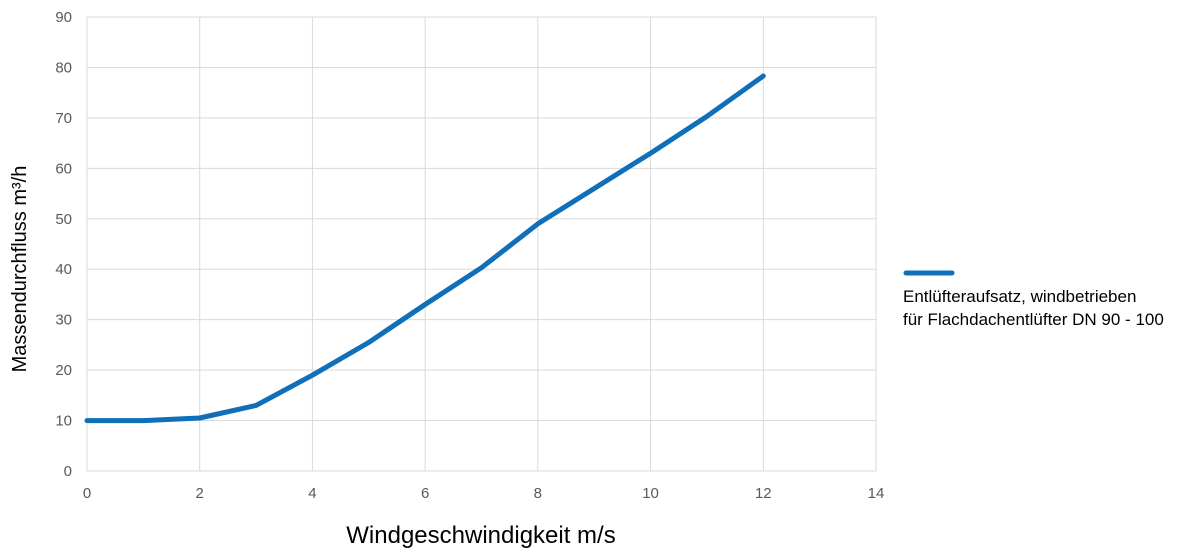  What do you see at coordinates (1019, 296) in the screenshot?
I see `legend-label-line-1: Entlüfteraufsatz, windbetrieben` at bounding box center [1019, 296].